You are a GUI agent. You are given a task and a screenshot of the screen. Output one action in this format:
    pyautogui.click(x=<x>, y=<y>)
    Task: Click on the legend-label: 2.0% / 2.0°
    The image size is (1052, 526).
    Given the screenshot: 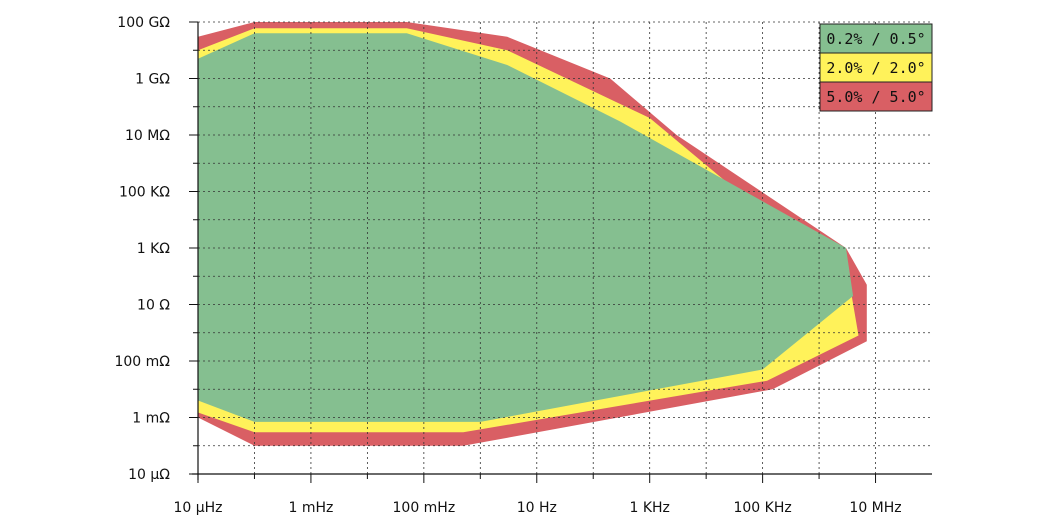 What is the action you would take?
    pyautogui.click(x=875, y=68)
    